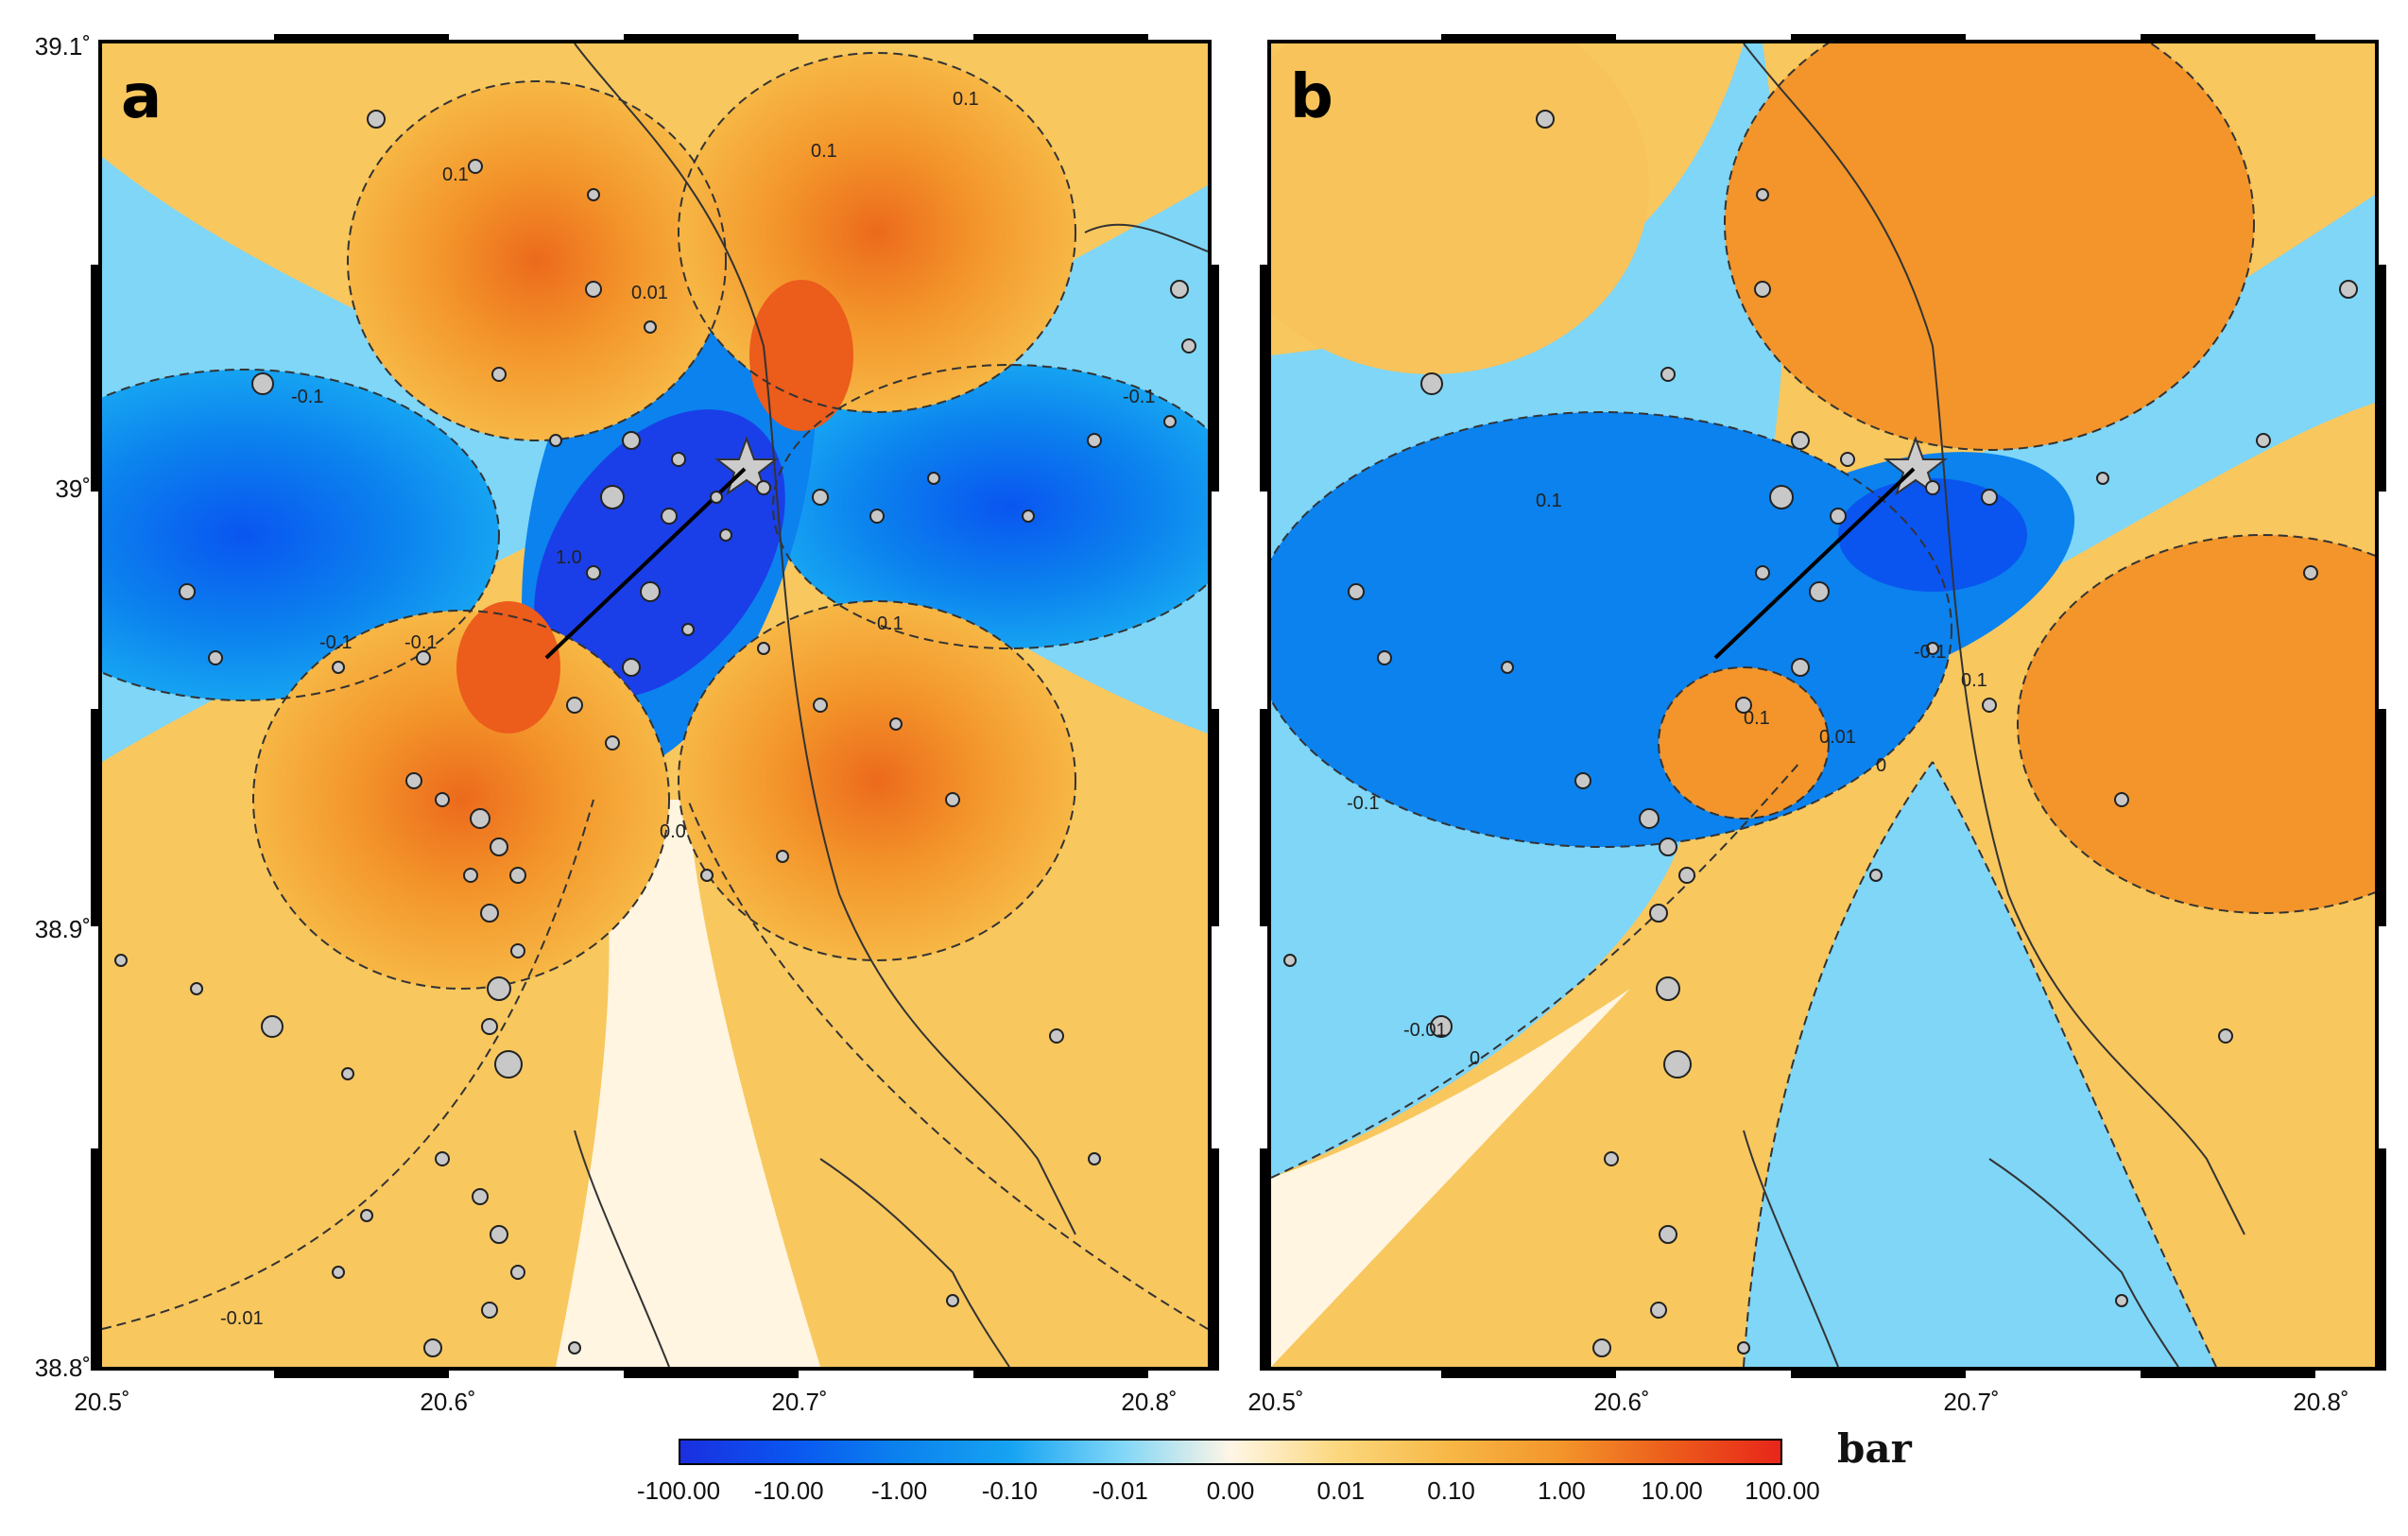  Describe the element at coordinates (1010, 1490) in the screenshot. I see `colorbar-tick-label: -0.10` at that location.